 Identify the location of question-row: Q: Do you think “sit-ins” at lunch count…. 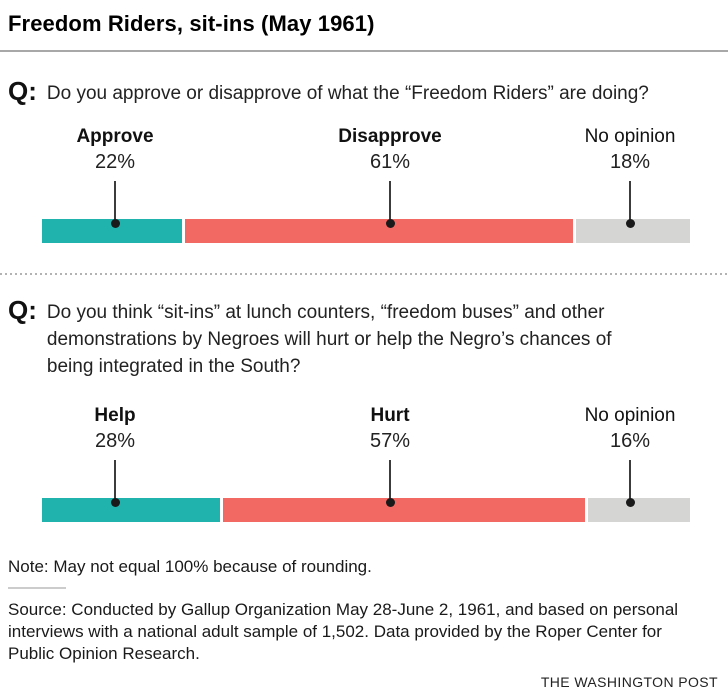
(364, 338).